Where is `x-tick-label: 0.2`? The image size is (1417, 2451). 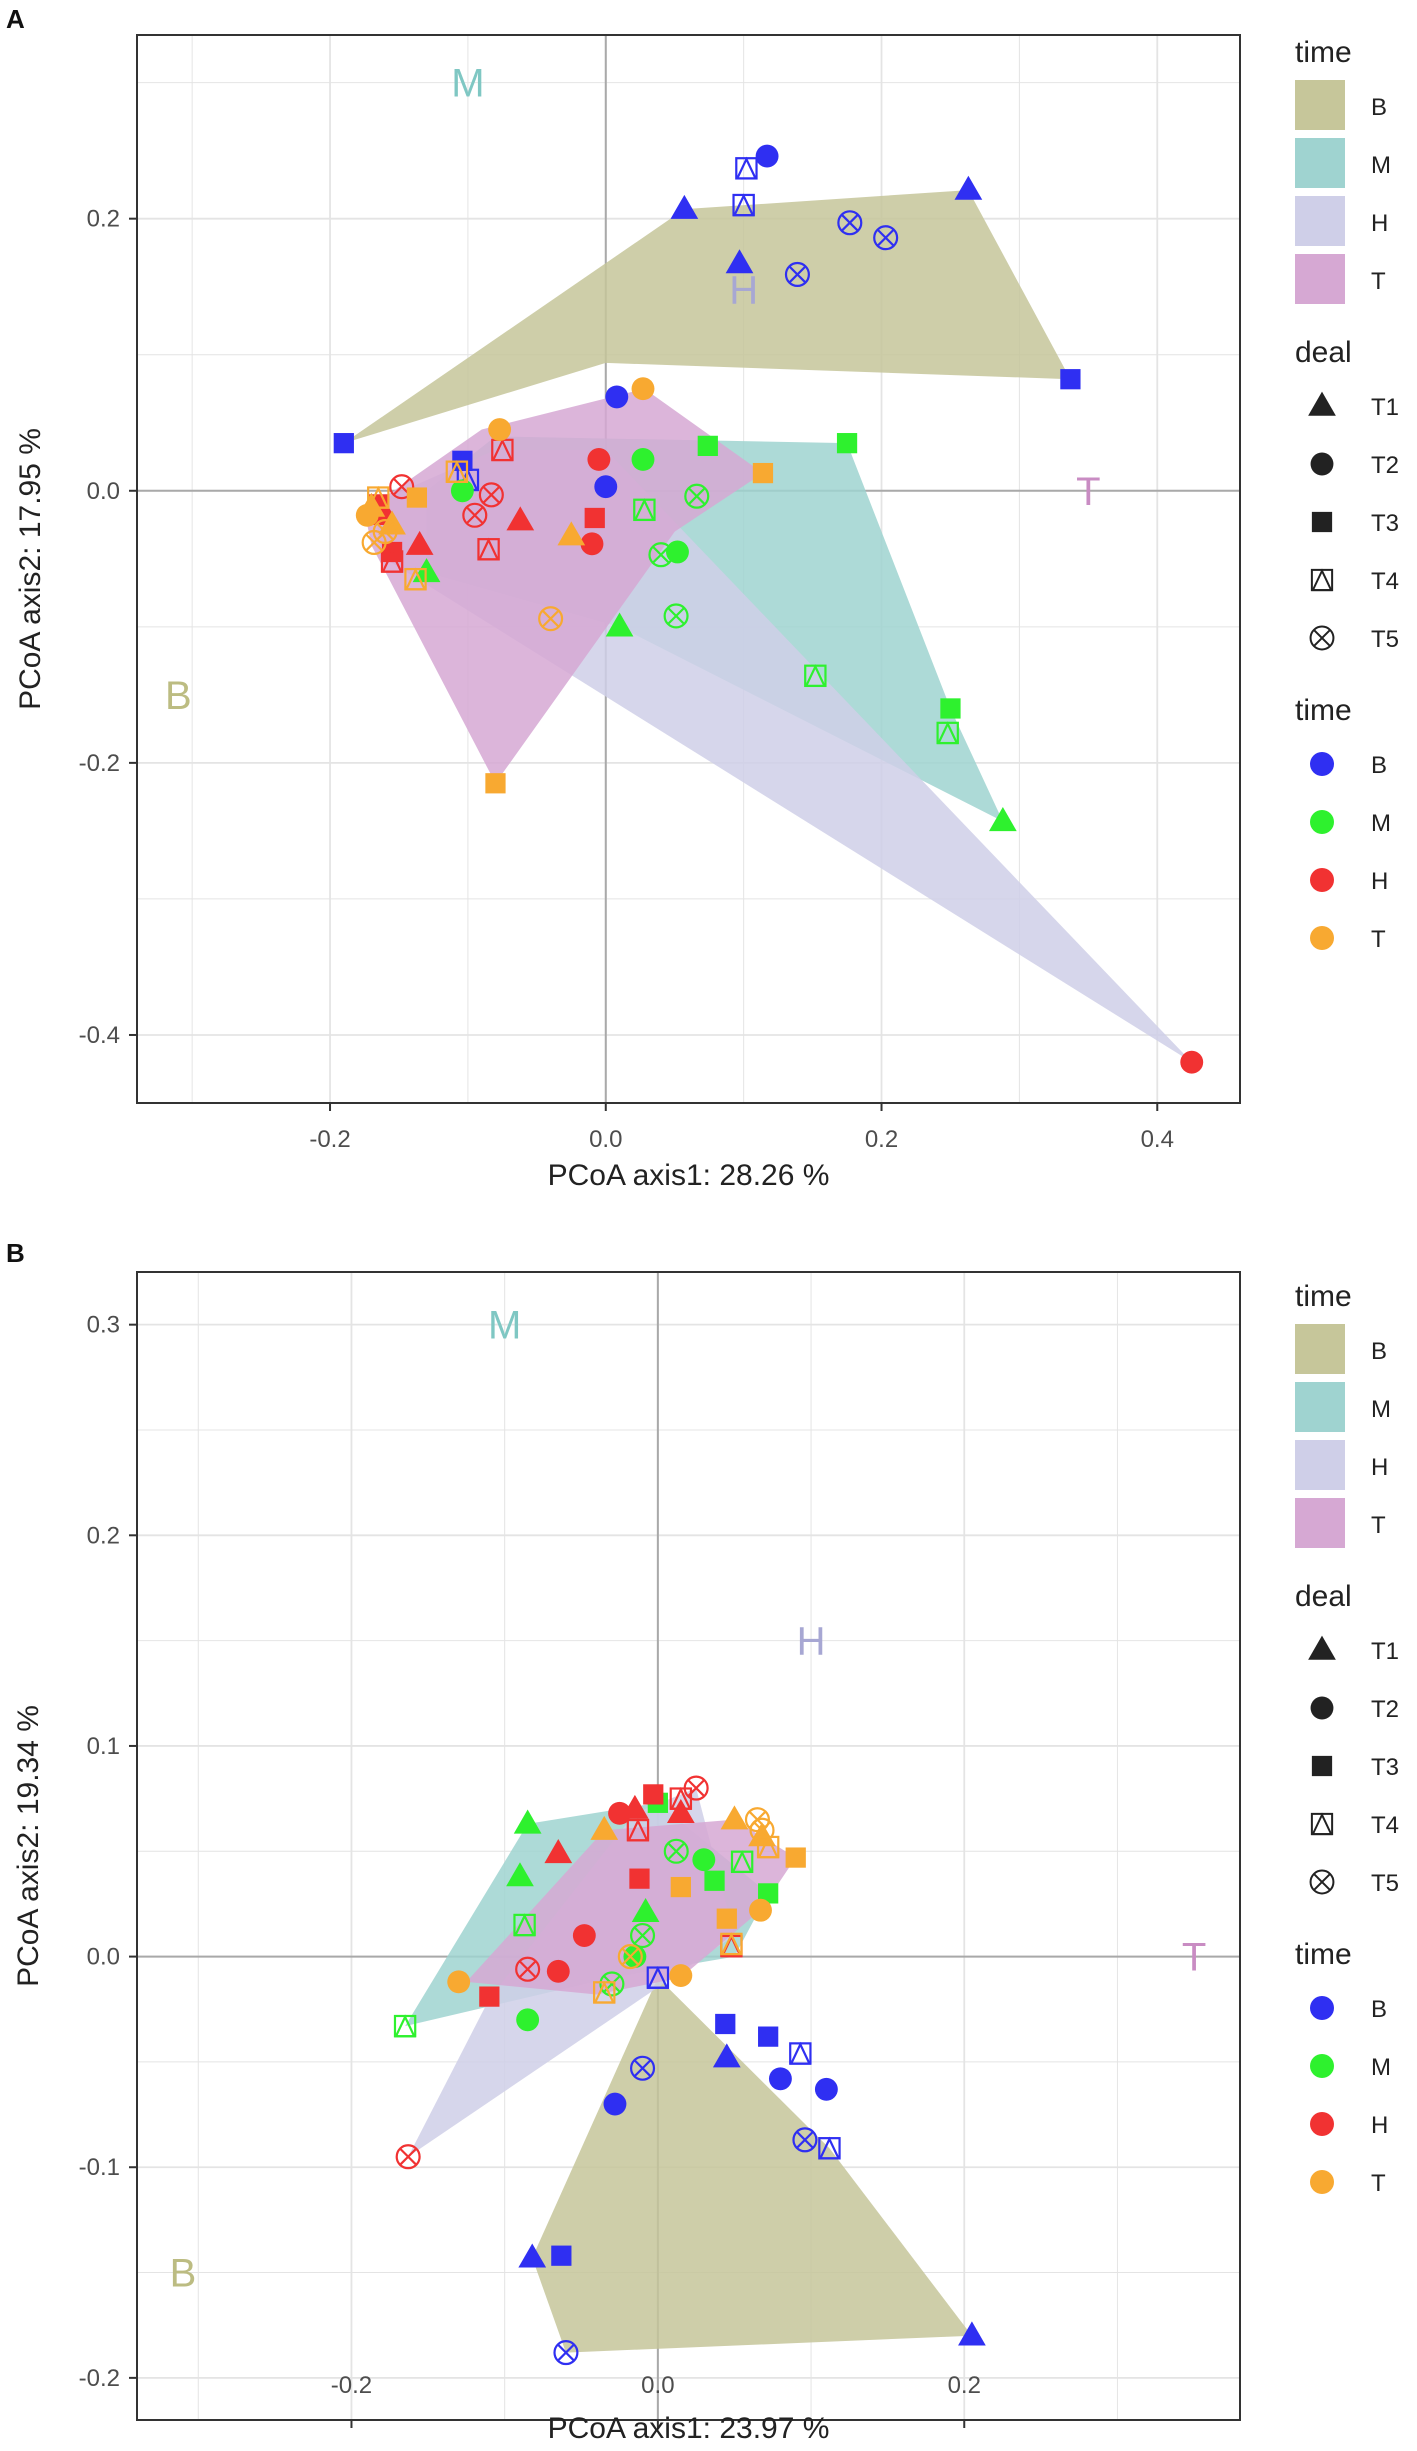
x-tick-label: 0.2 is located at coordinates (964, 2385).